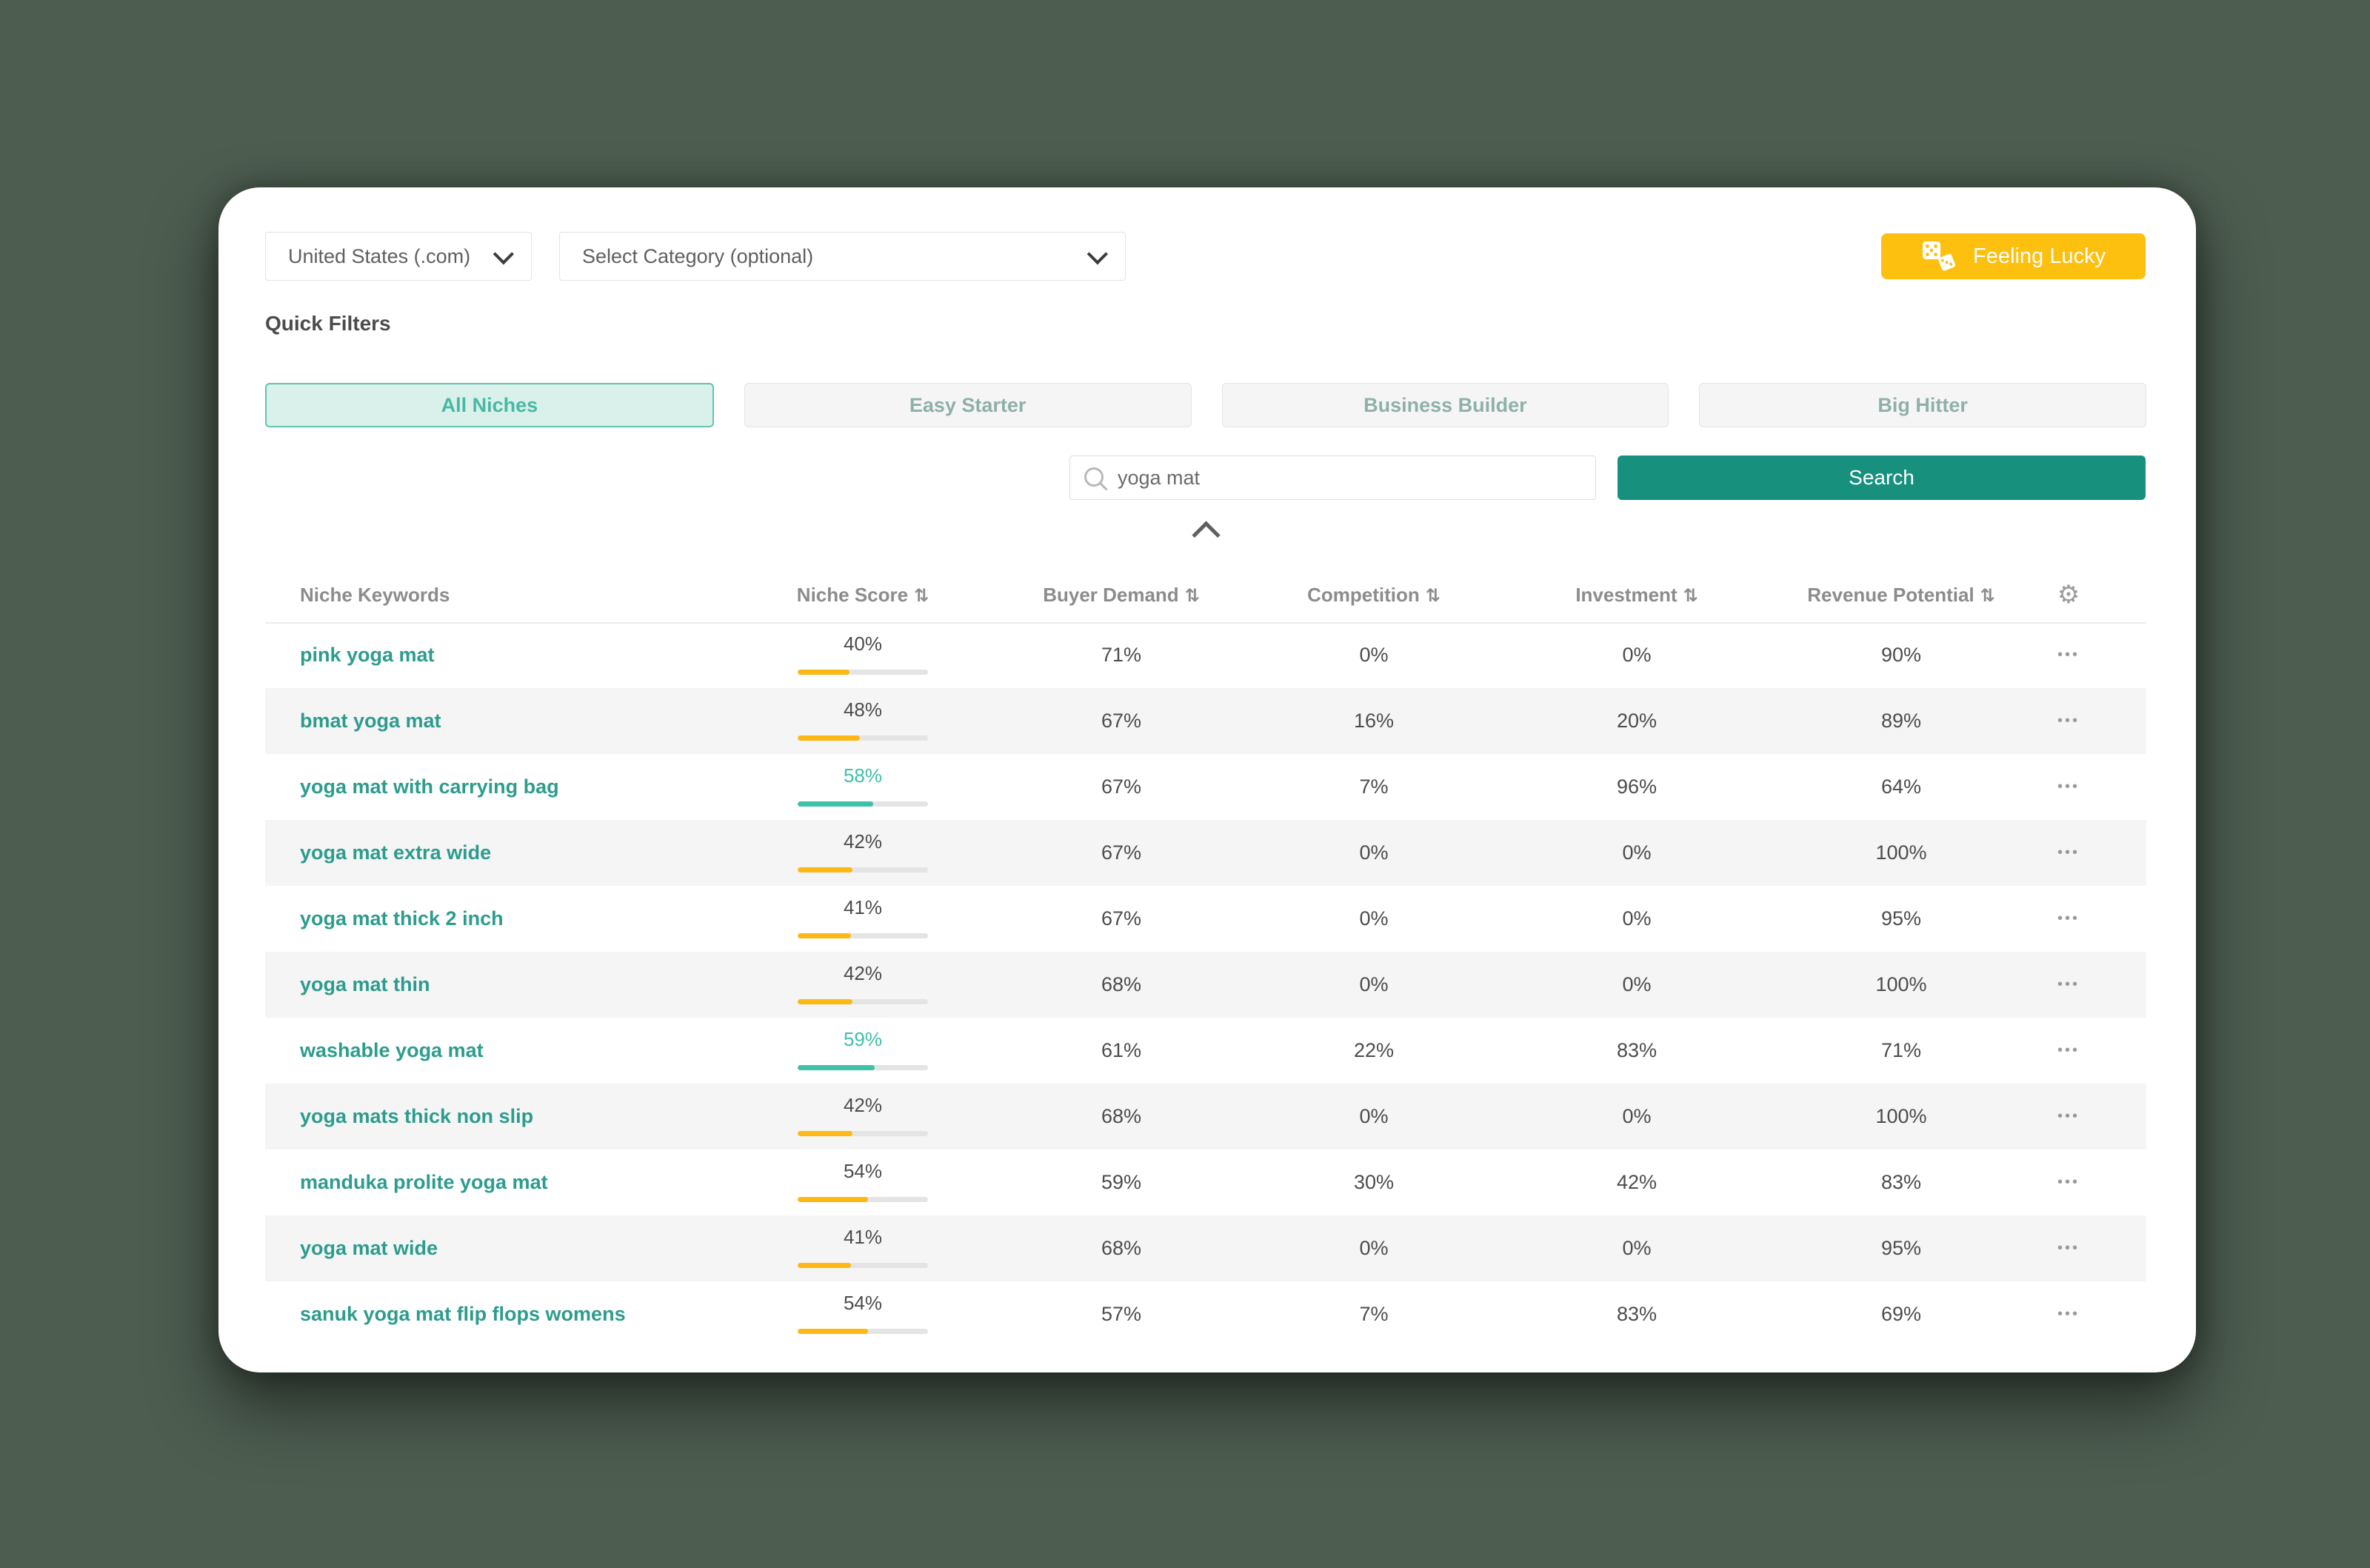 The width and height of the screenshot is (2370, 1568). Describe the element at coordinates (842, 256) in the screenshot. I see `category-select: Select Category (optional)` at that location.